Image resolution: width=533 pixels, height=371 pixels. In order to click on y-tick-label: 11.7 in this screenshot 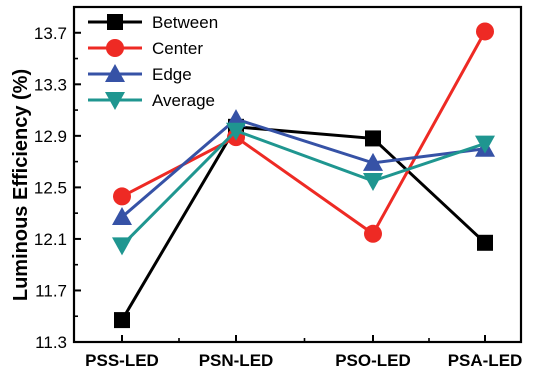, I will do `click(51, 290)`.